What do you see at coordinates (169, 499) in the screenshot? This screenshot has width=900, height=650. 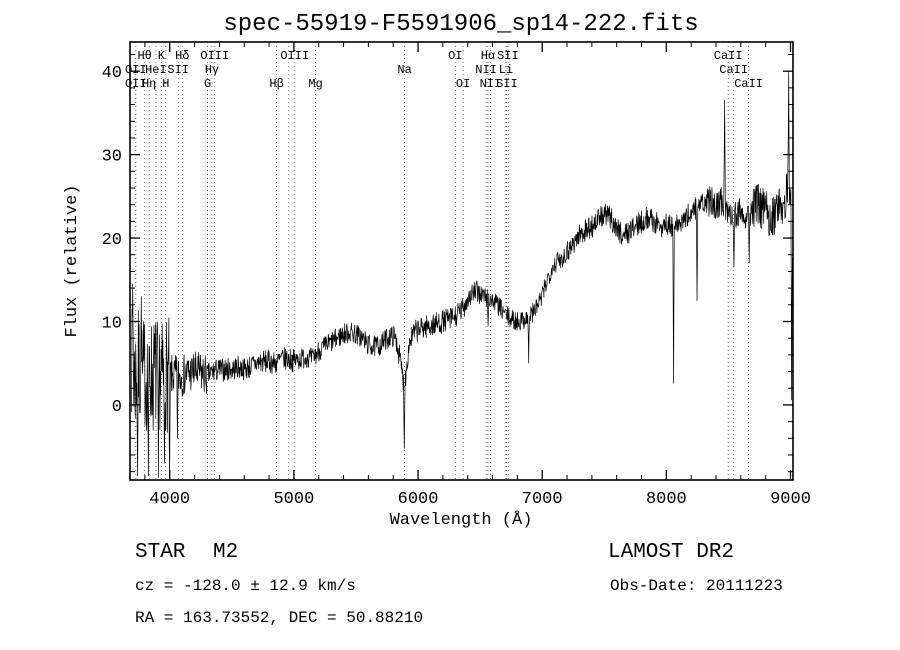 I see `x-tick-label: 4000` at bounding box center [169, 499].